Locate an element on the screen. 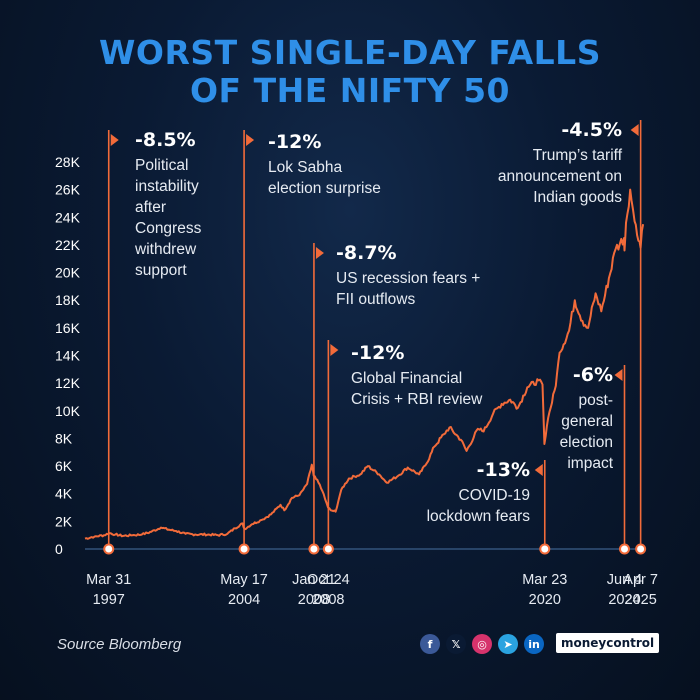 This screenshot has width=700, height=700. x-date-label: 1997 is located at coordinates (109, 600).